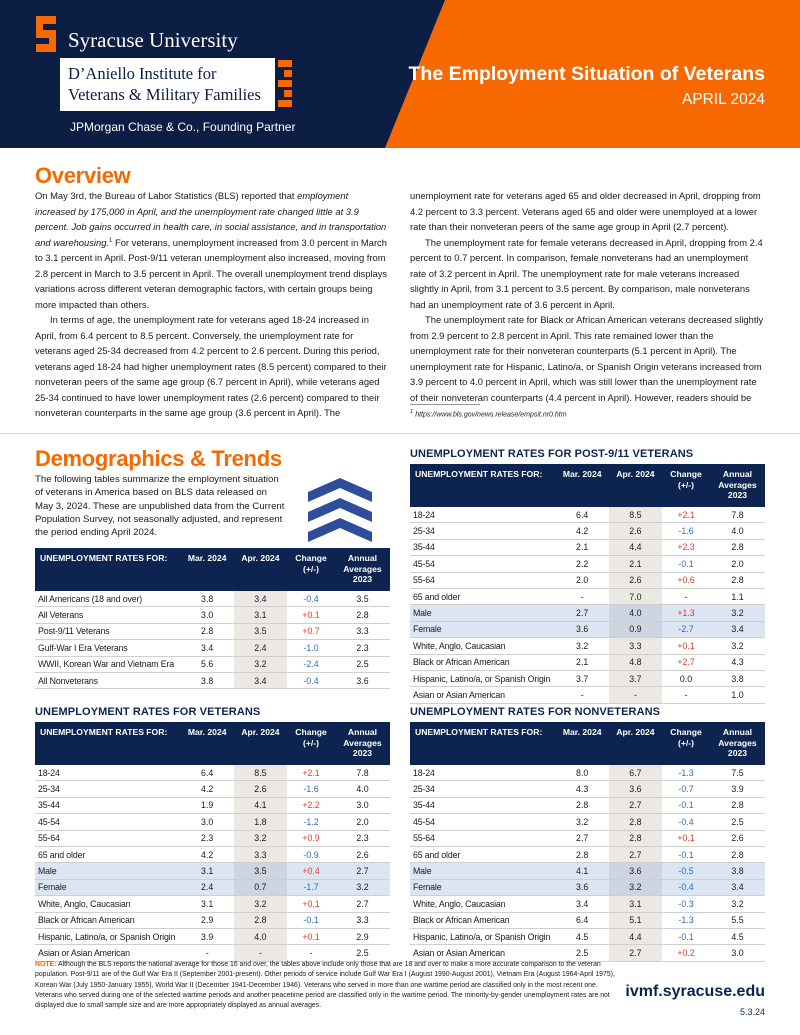 The image size is (800, 1035). Describe the element at coordinates (260, 822) in the screenshot. I see `cell: 1.8` at that location.